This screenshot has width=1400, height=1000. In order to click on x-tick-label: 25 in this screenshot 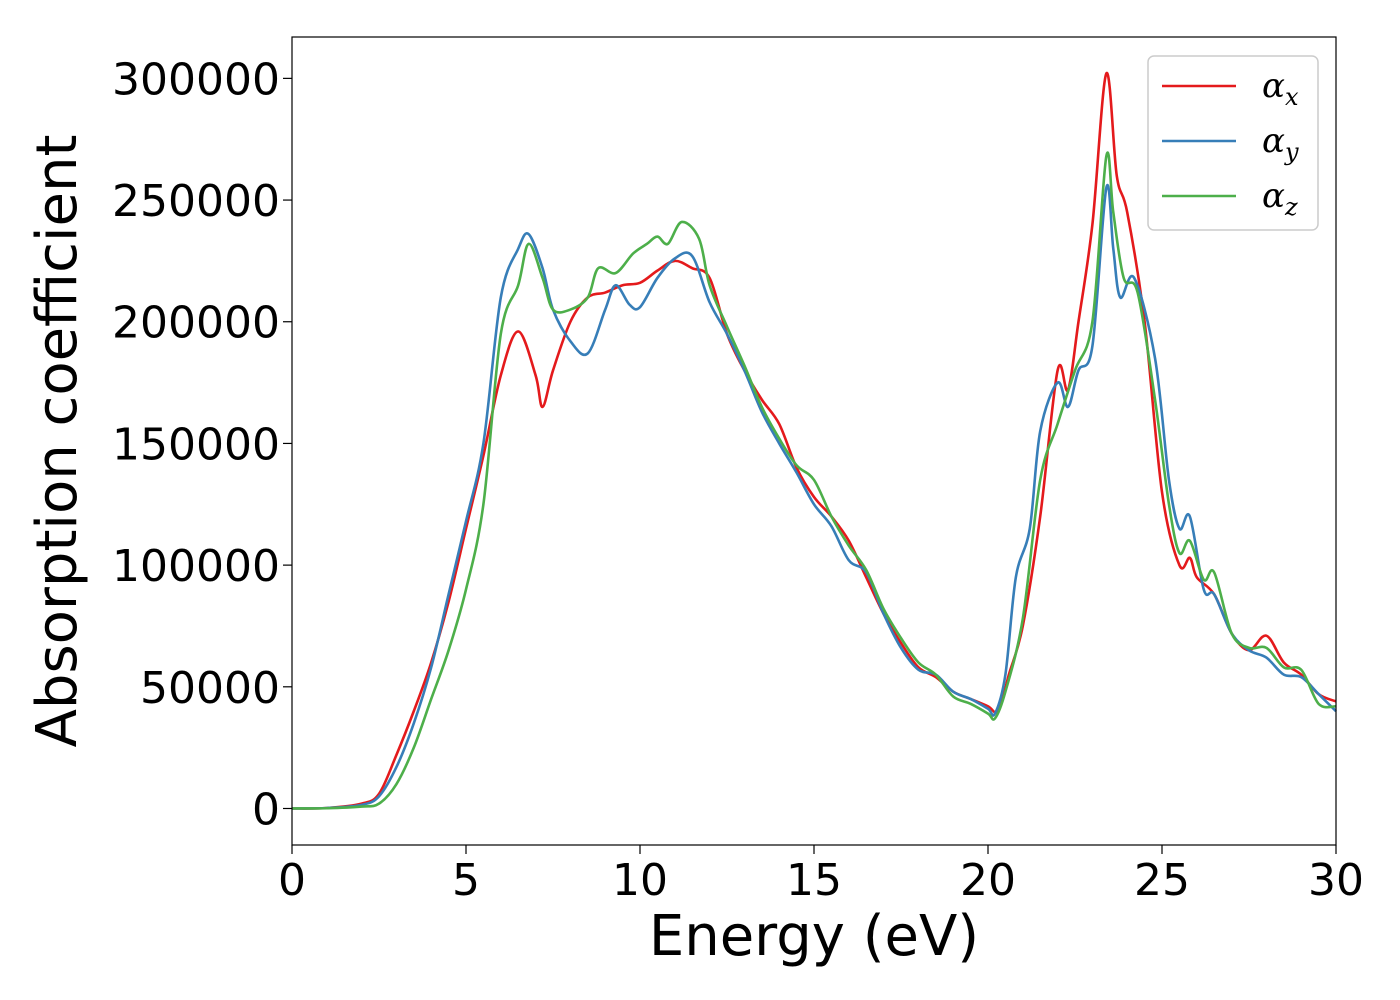, I will do `click(1162, 880)`.